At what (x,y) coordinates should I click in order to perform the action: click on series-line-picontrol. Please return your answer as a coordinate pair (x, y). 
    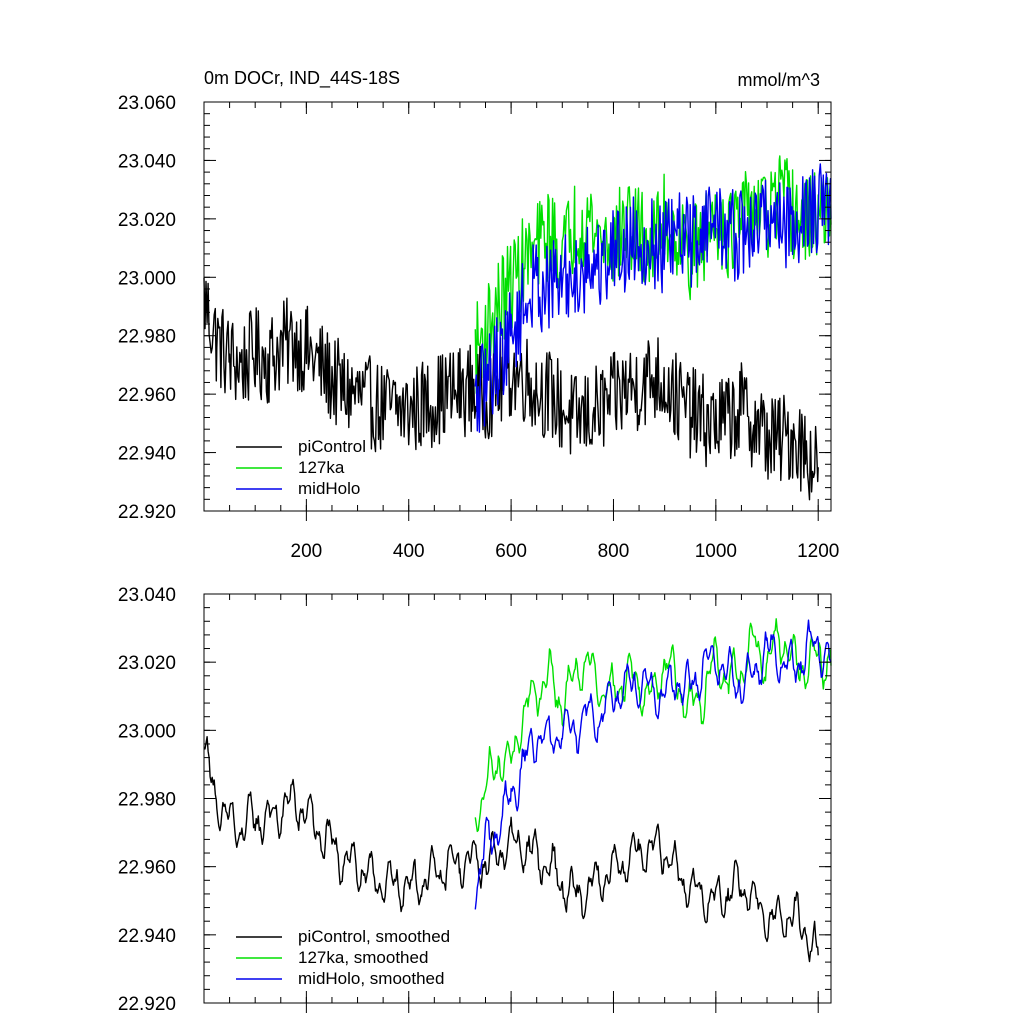
    Looking at the image, I should click on (511, 389).